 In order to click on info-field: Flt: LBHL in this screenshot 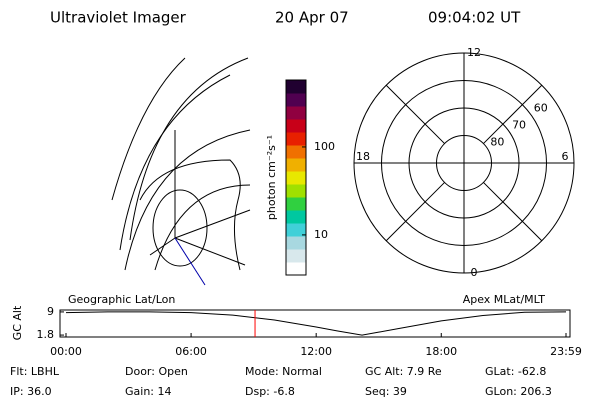, I will do `click(35, 371)`.